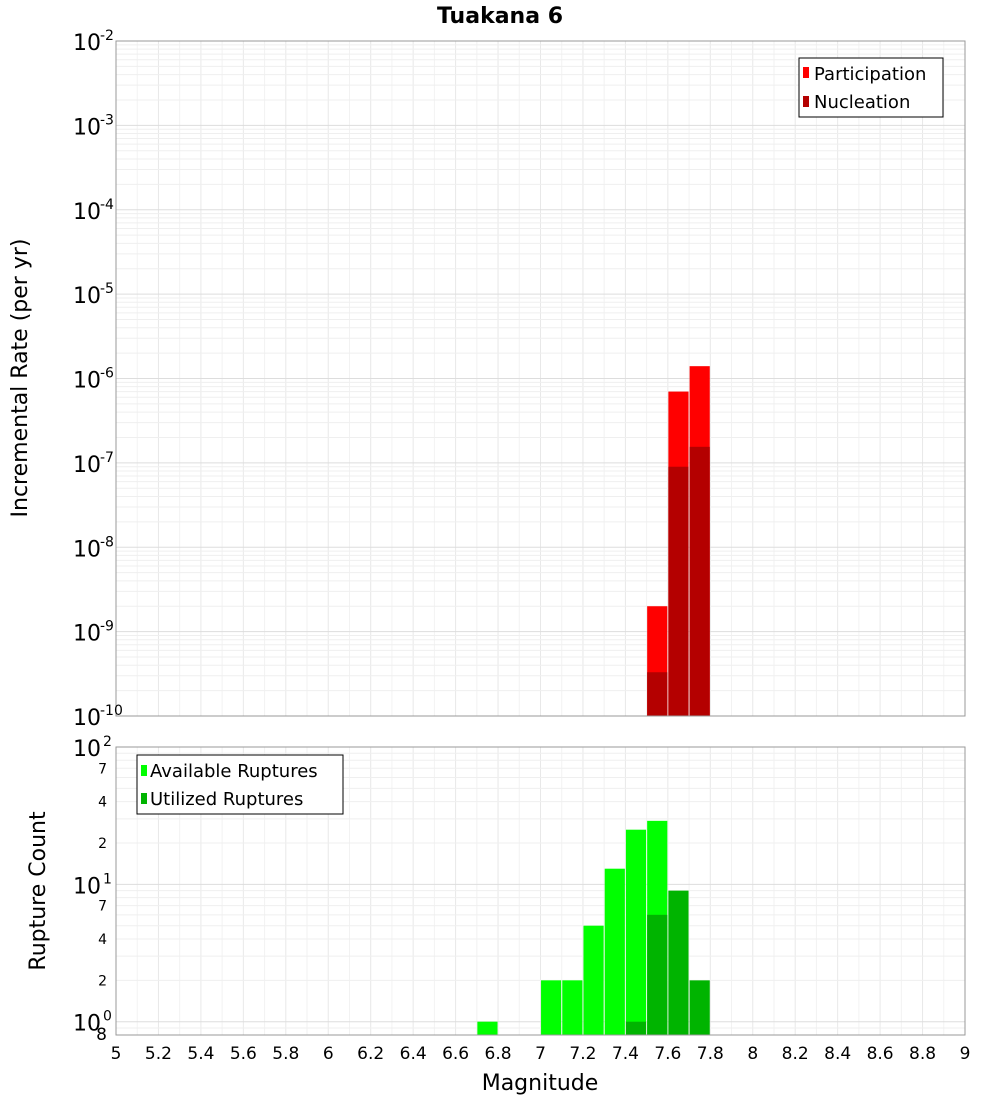 The image size is (1000, 1100). What do you see at coordinates (107, 374) in the screenshot?
I see `top-y-tick-exponent: -6` at bounding box center [107, 374].